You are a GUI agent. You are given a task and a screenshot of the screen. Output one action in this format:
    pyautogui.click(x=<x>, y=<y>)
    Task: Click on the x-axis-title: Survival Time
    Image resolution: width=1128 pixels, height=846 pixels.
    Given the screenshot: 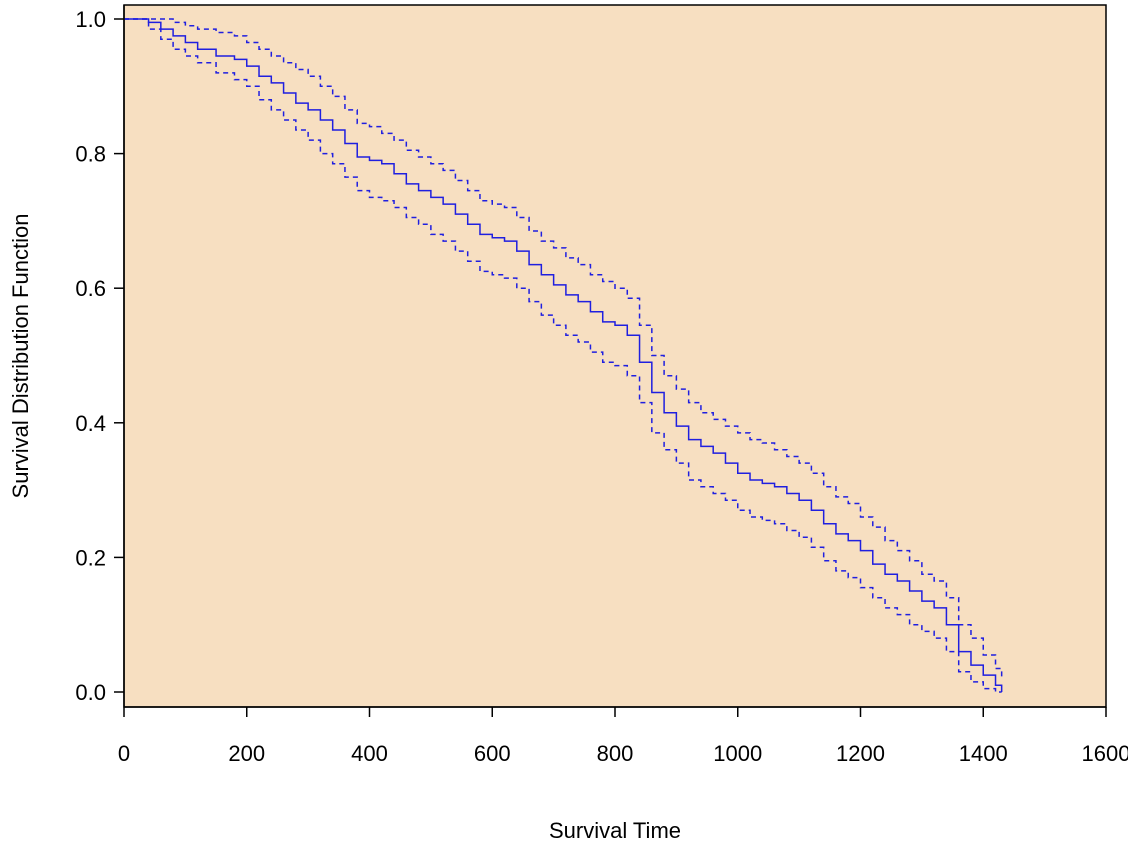 What is the action you would take?
    pyautogui.click(x=615, y=830)
    